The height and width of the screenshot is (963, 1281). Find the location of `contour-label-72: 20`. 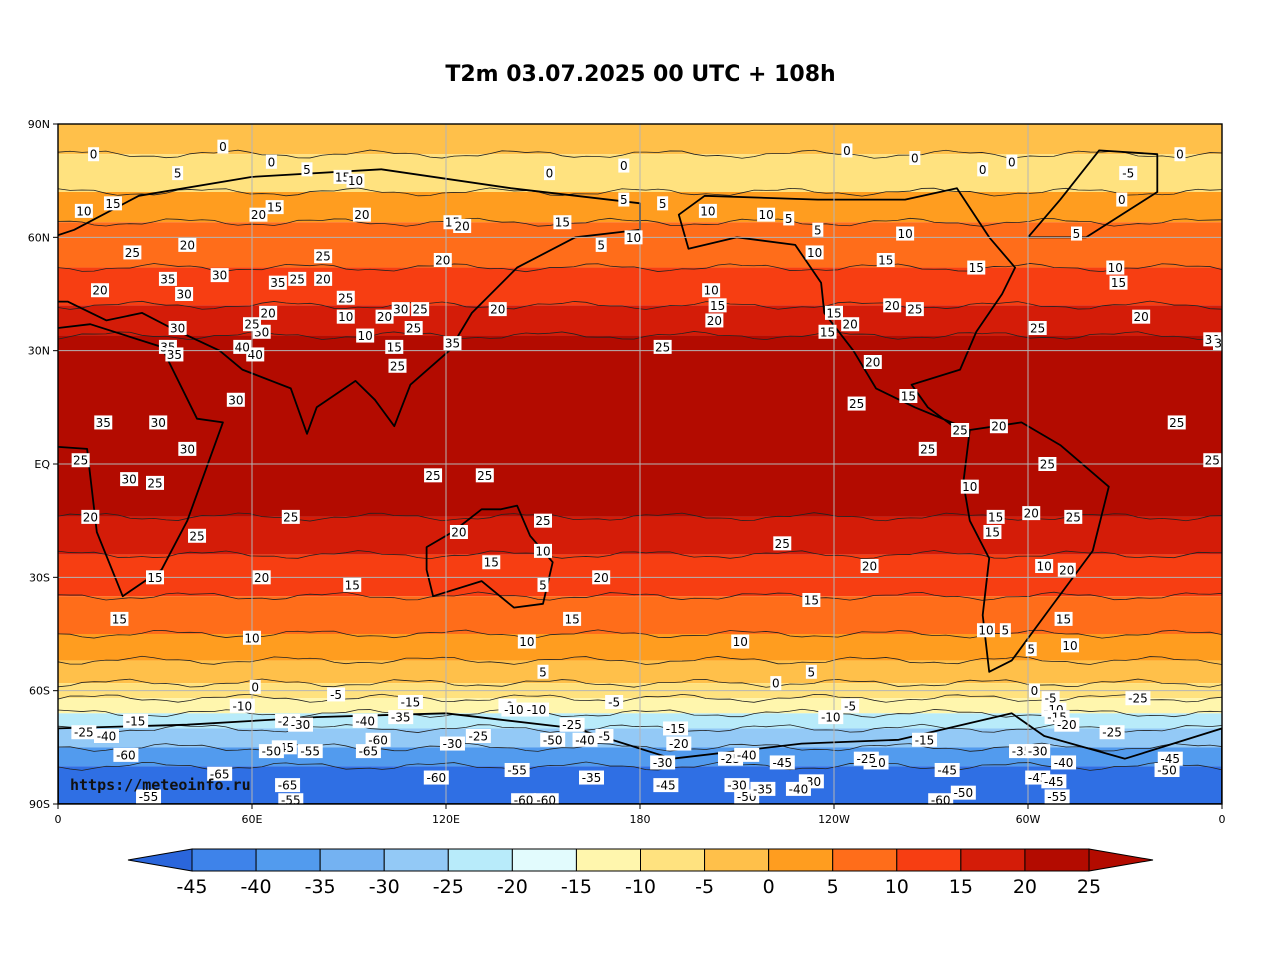

contour-label-72: 20 is located at coordinates (458, 533).